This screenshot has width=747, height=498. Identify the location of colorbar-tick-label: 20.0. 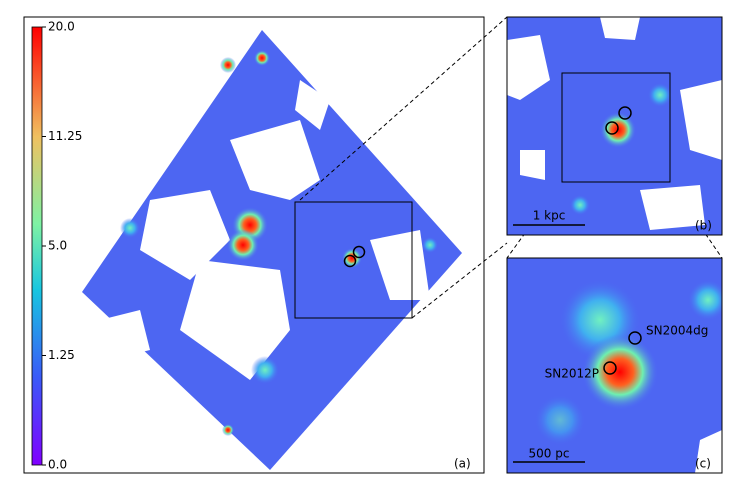
(61, 27).